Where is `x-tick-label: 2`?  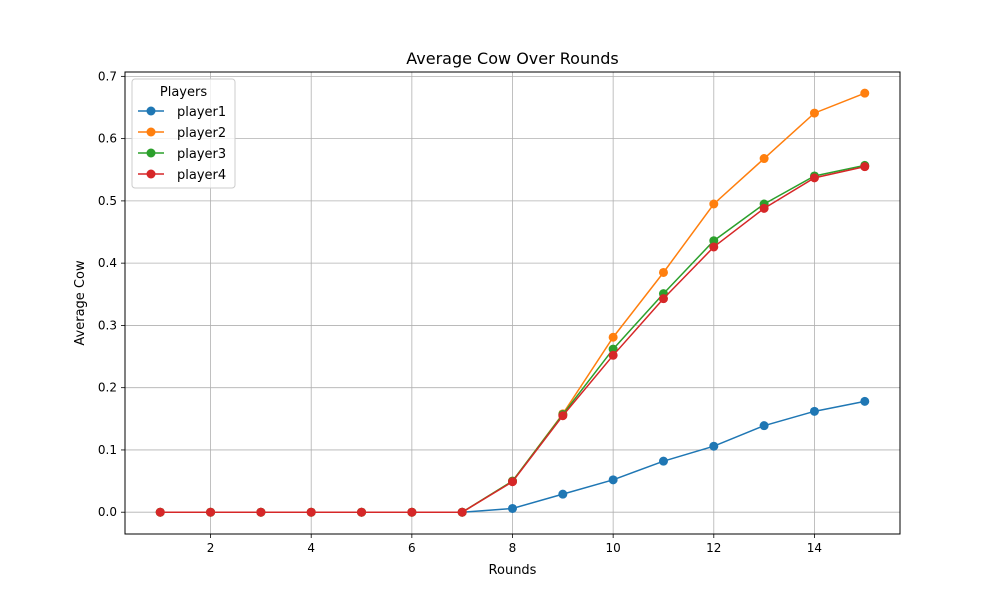
x-tick-label: 2 is located at coordinates (211, 548).